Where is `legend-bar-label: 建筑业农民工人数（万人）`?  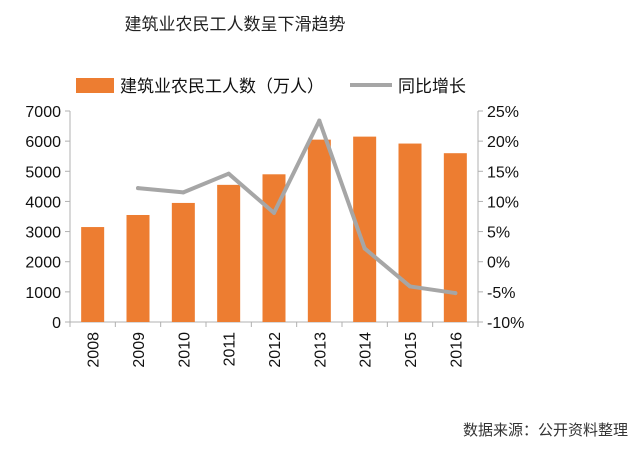 legend-bar-label: 建筑业农民工人数（万人） is located at coordinates (222, 87).